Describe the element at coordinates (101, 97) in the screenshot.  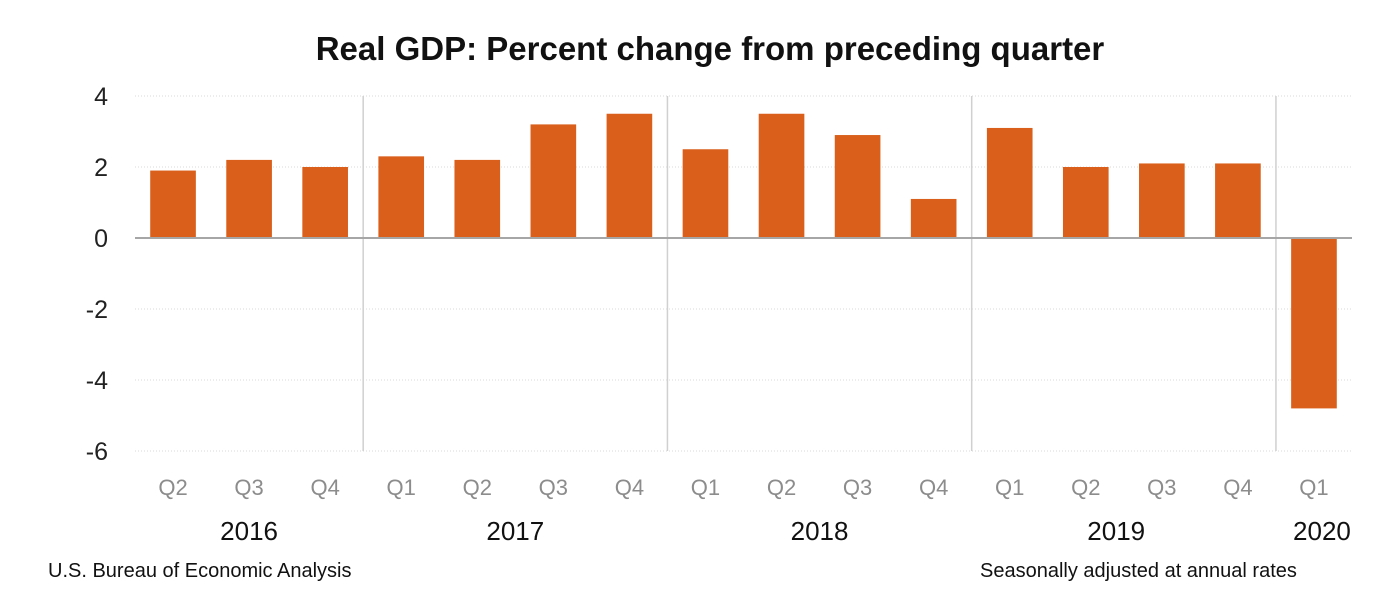
I see `y-tick-label: 4` at that location.